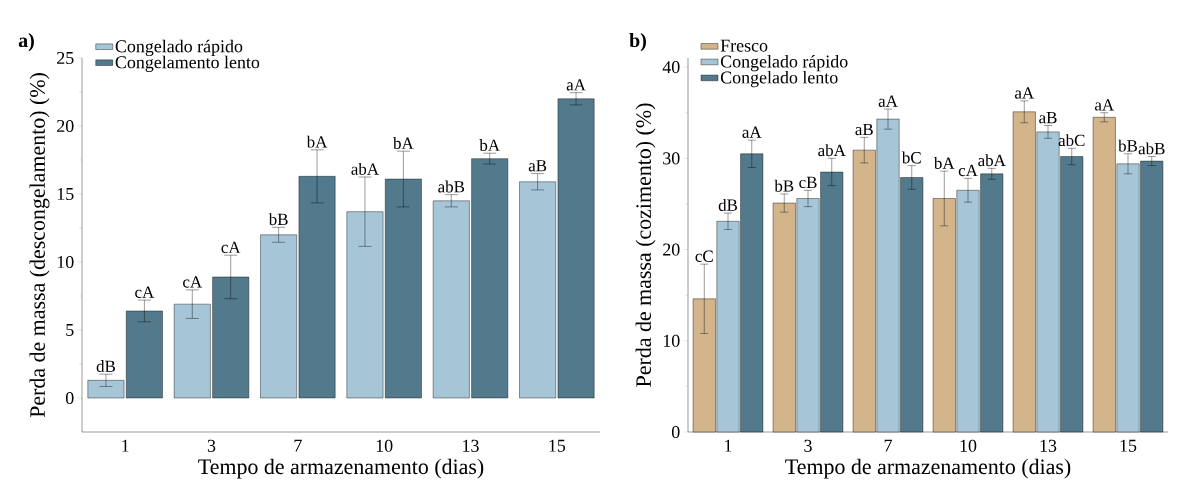 The image size is (1187, 490). I want to click on data-label: cB, so click(808, 182).